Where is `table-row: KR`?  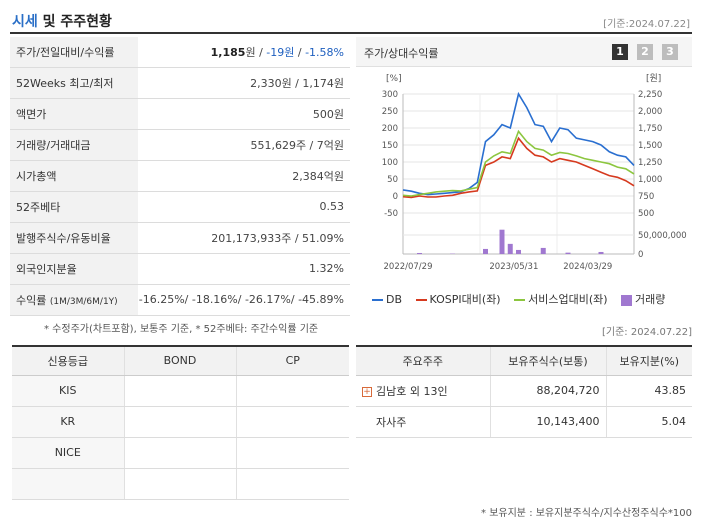
table-row: KR is located at coordinates (180, 422).